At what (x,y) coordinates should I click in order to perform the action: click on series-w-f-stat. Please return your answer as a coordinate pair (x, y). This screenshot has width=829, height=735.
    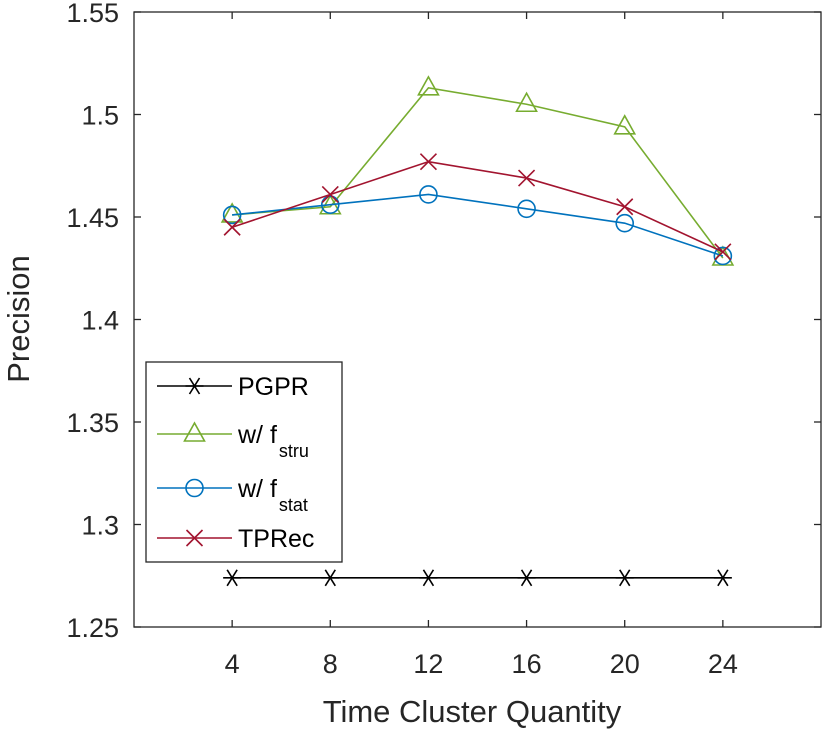
    Looking at the image, I should click on (477, 225).